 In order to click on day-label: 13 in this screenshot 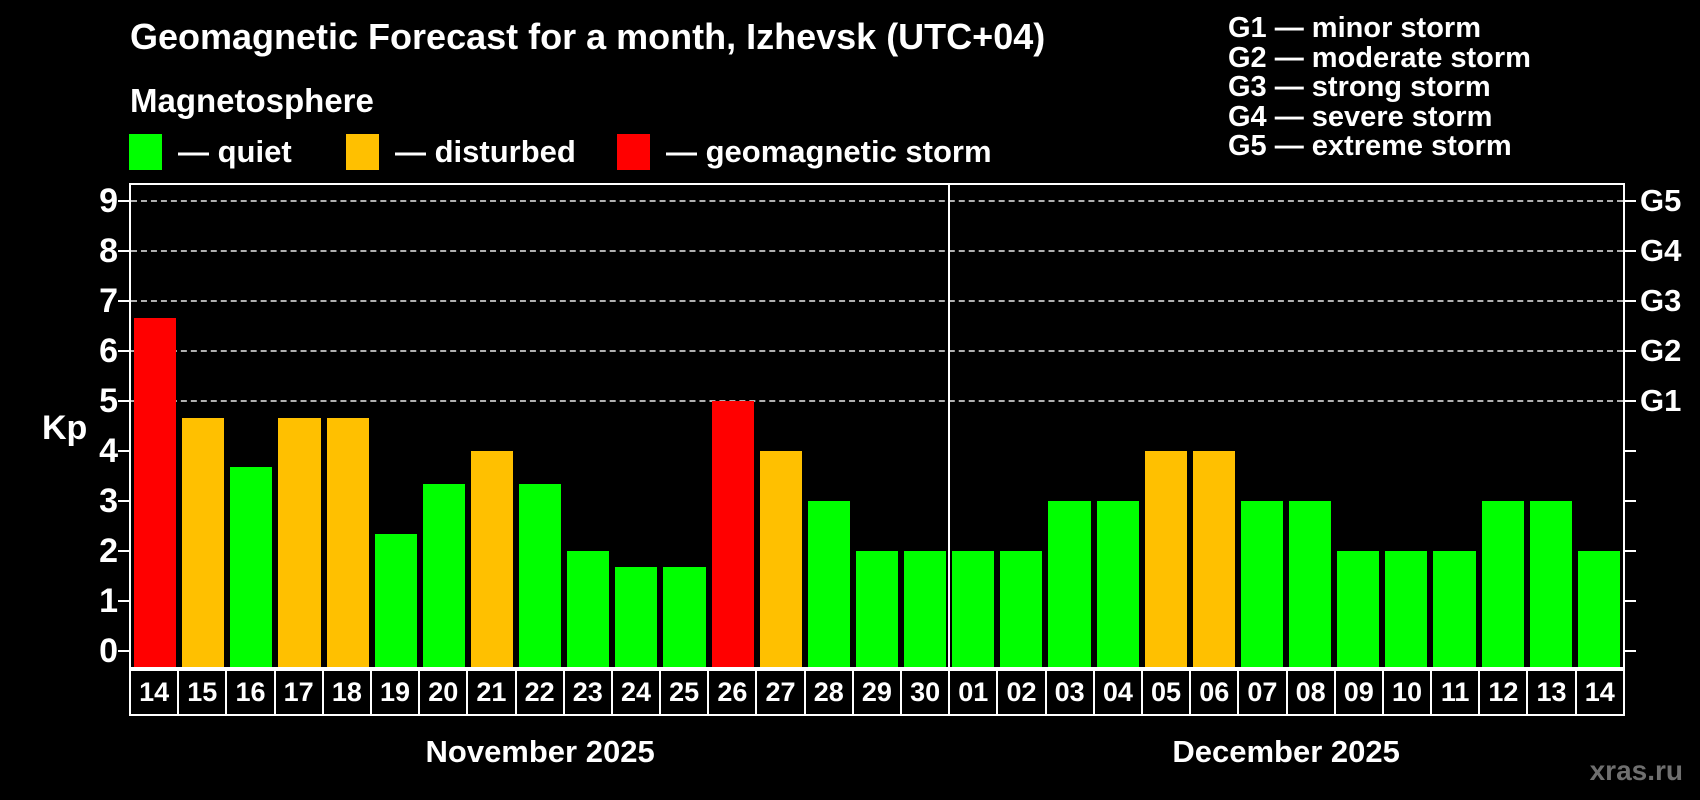, I will do `click(1551, 692)`.